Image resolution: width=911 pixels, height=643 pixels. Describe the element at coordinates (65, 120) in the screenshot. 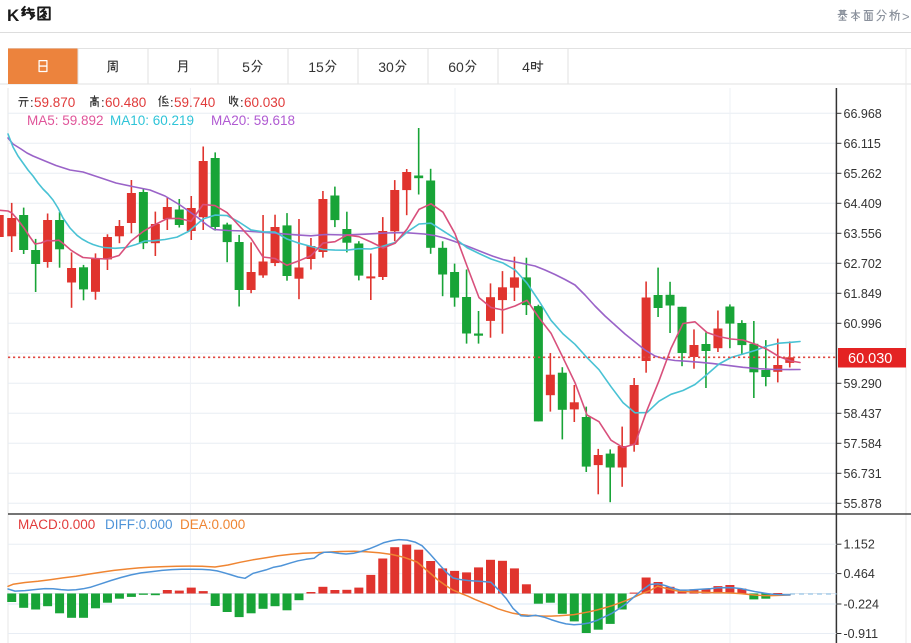

I see `svg-text: MA5: 59.892` at that location.